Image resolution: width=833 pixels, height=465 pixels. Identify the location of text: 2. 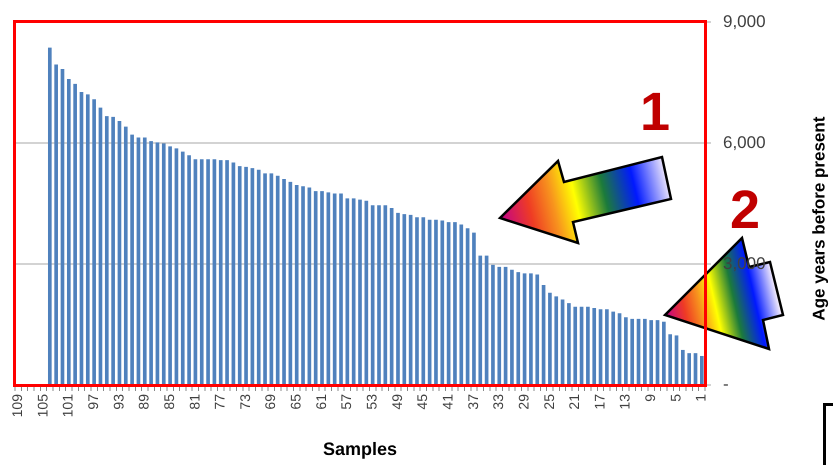
(745, 210).